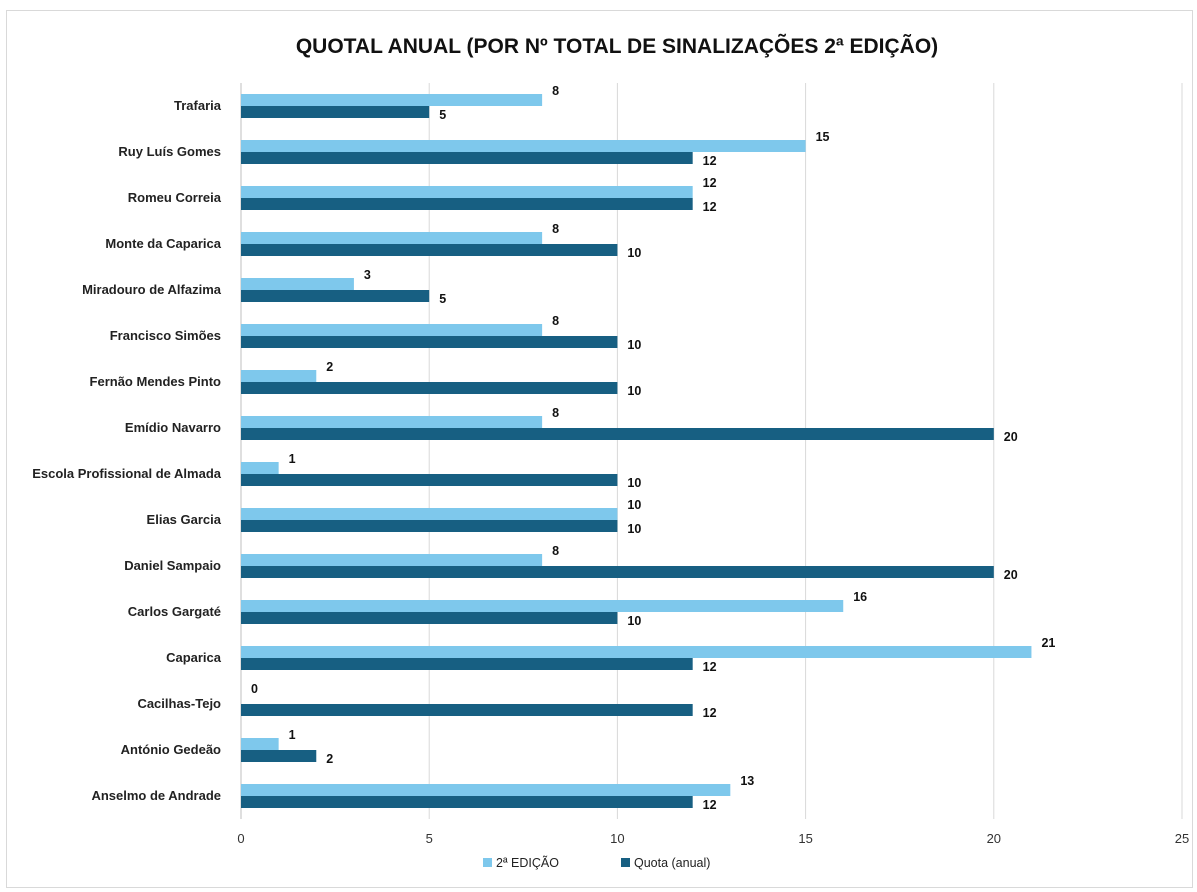 The height and width of the screenshot is (892, 1197). Describe the element at coordinates (254, 689) in the screenshot. I see `data-label: 0` at that location.